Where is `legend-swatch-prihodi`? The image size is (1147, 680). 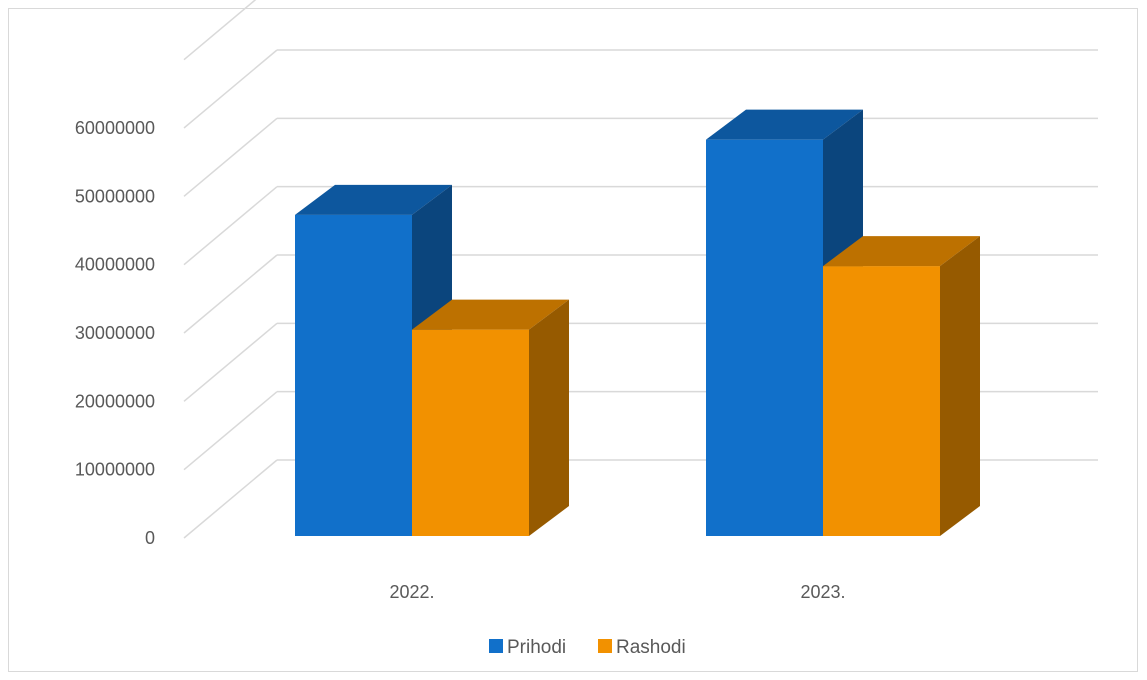
legend-swatch-prihodi is located at coordinates (496, 646).